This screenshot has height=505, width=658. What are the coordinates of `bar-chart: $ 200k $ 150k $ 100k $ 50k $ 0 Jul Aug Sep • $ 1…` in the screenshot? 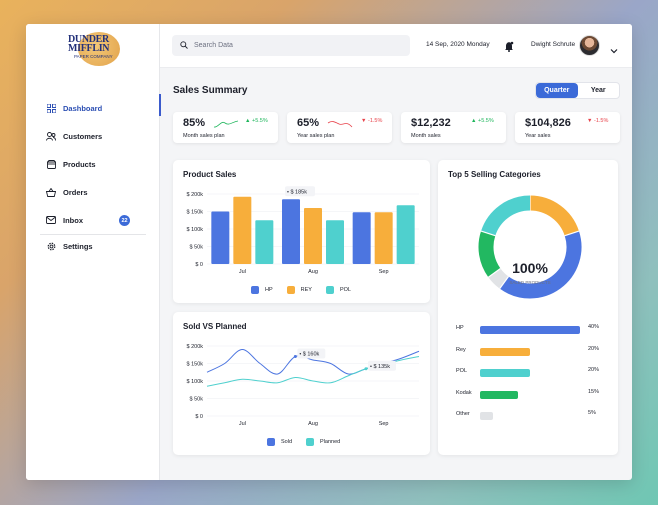 It's located at (302, 230).